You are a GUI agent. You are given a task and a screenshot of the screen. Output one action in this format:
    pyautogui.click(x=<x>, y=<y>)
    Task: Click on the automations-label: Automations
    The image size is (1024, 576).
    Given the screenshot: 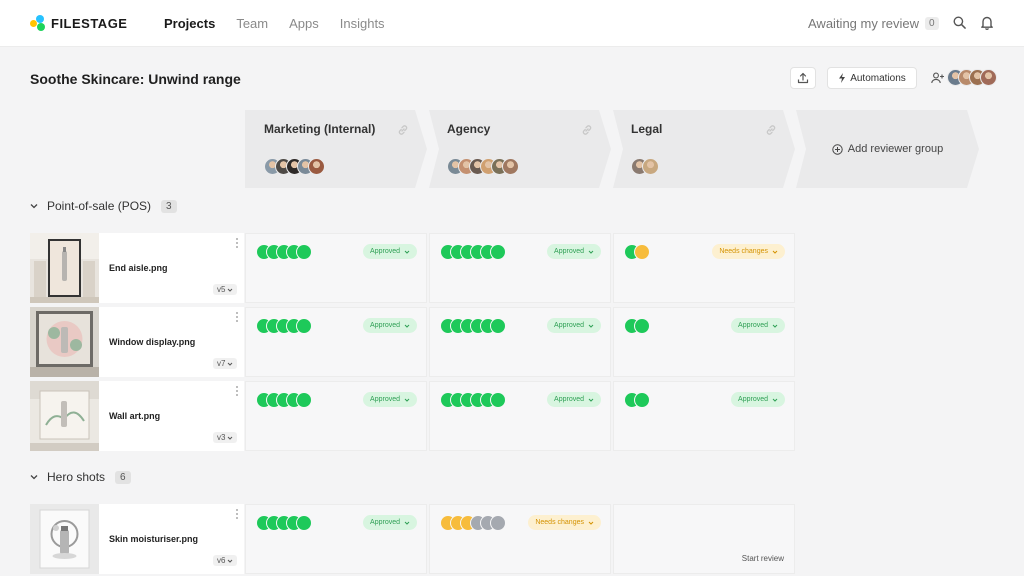 What is the action you would take?
    pyautogui.click(x=878, y=78)
    